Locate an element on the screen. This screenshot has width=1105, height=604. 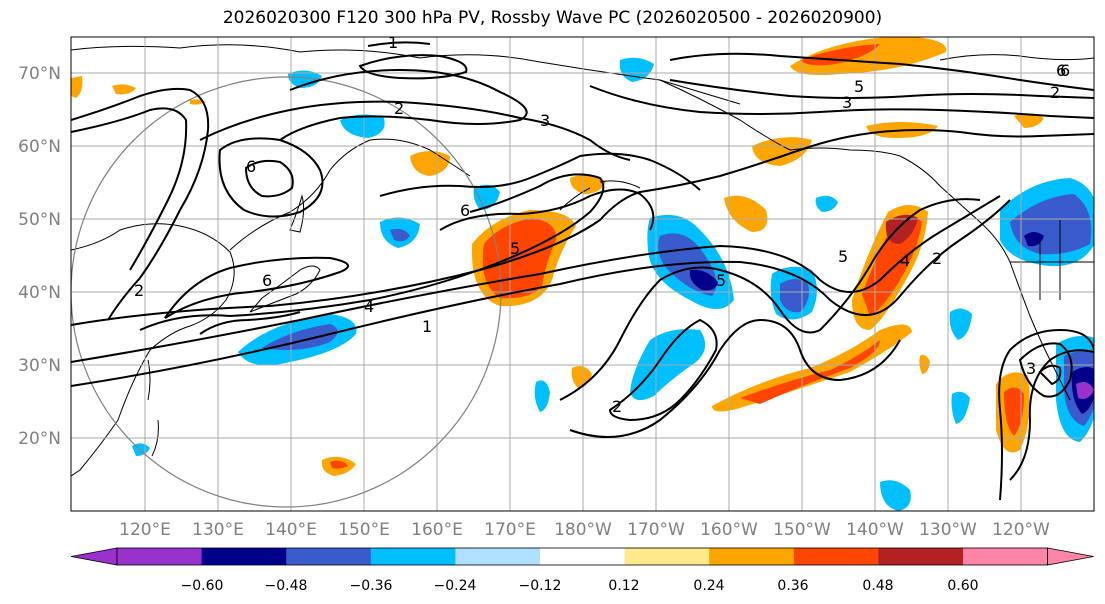
lon-label: 160°W is located at coordinates (729, 530).